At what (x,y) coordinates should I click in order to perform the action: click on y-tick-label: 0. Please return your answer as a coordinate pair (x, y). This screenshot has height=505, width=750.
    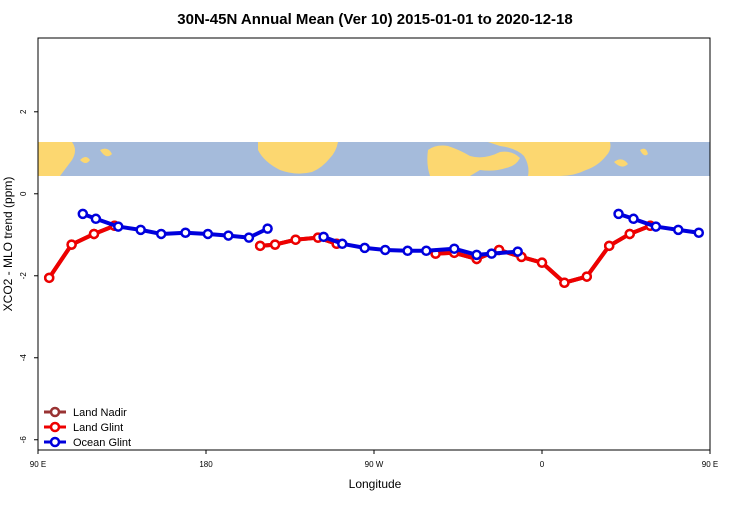
    Looking at the image, I should click on (23, 193).